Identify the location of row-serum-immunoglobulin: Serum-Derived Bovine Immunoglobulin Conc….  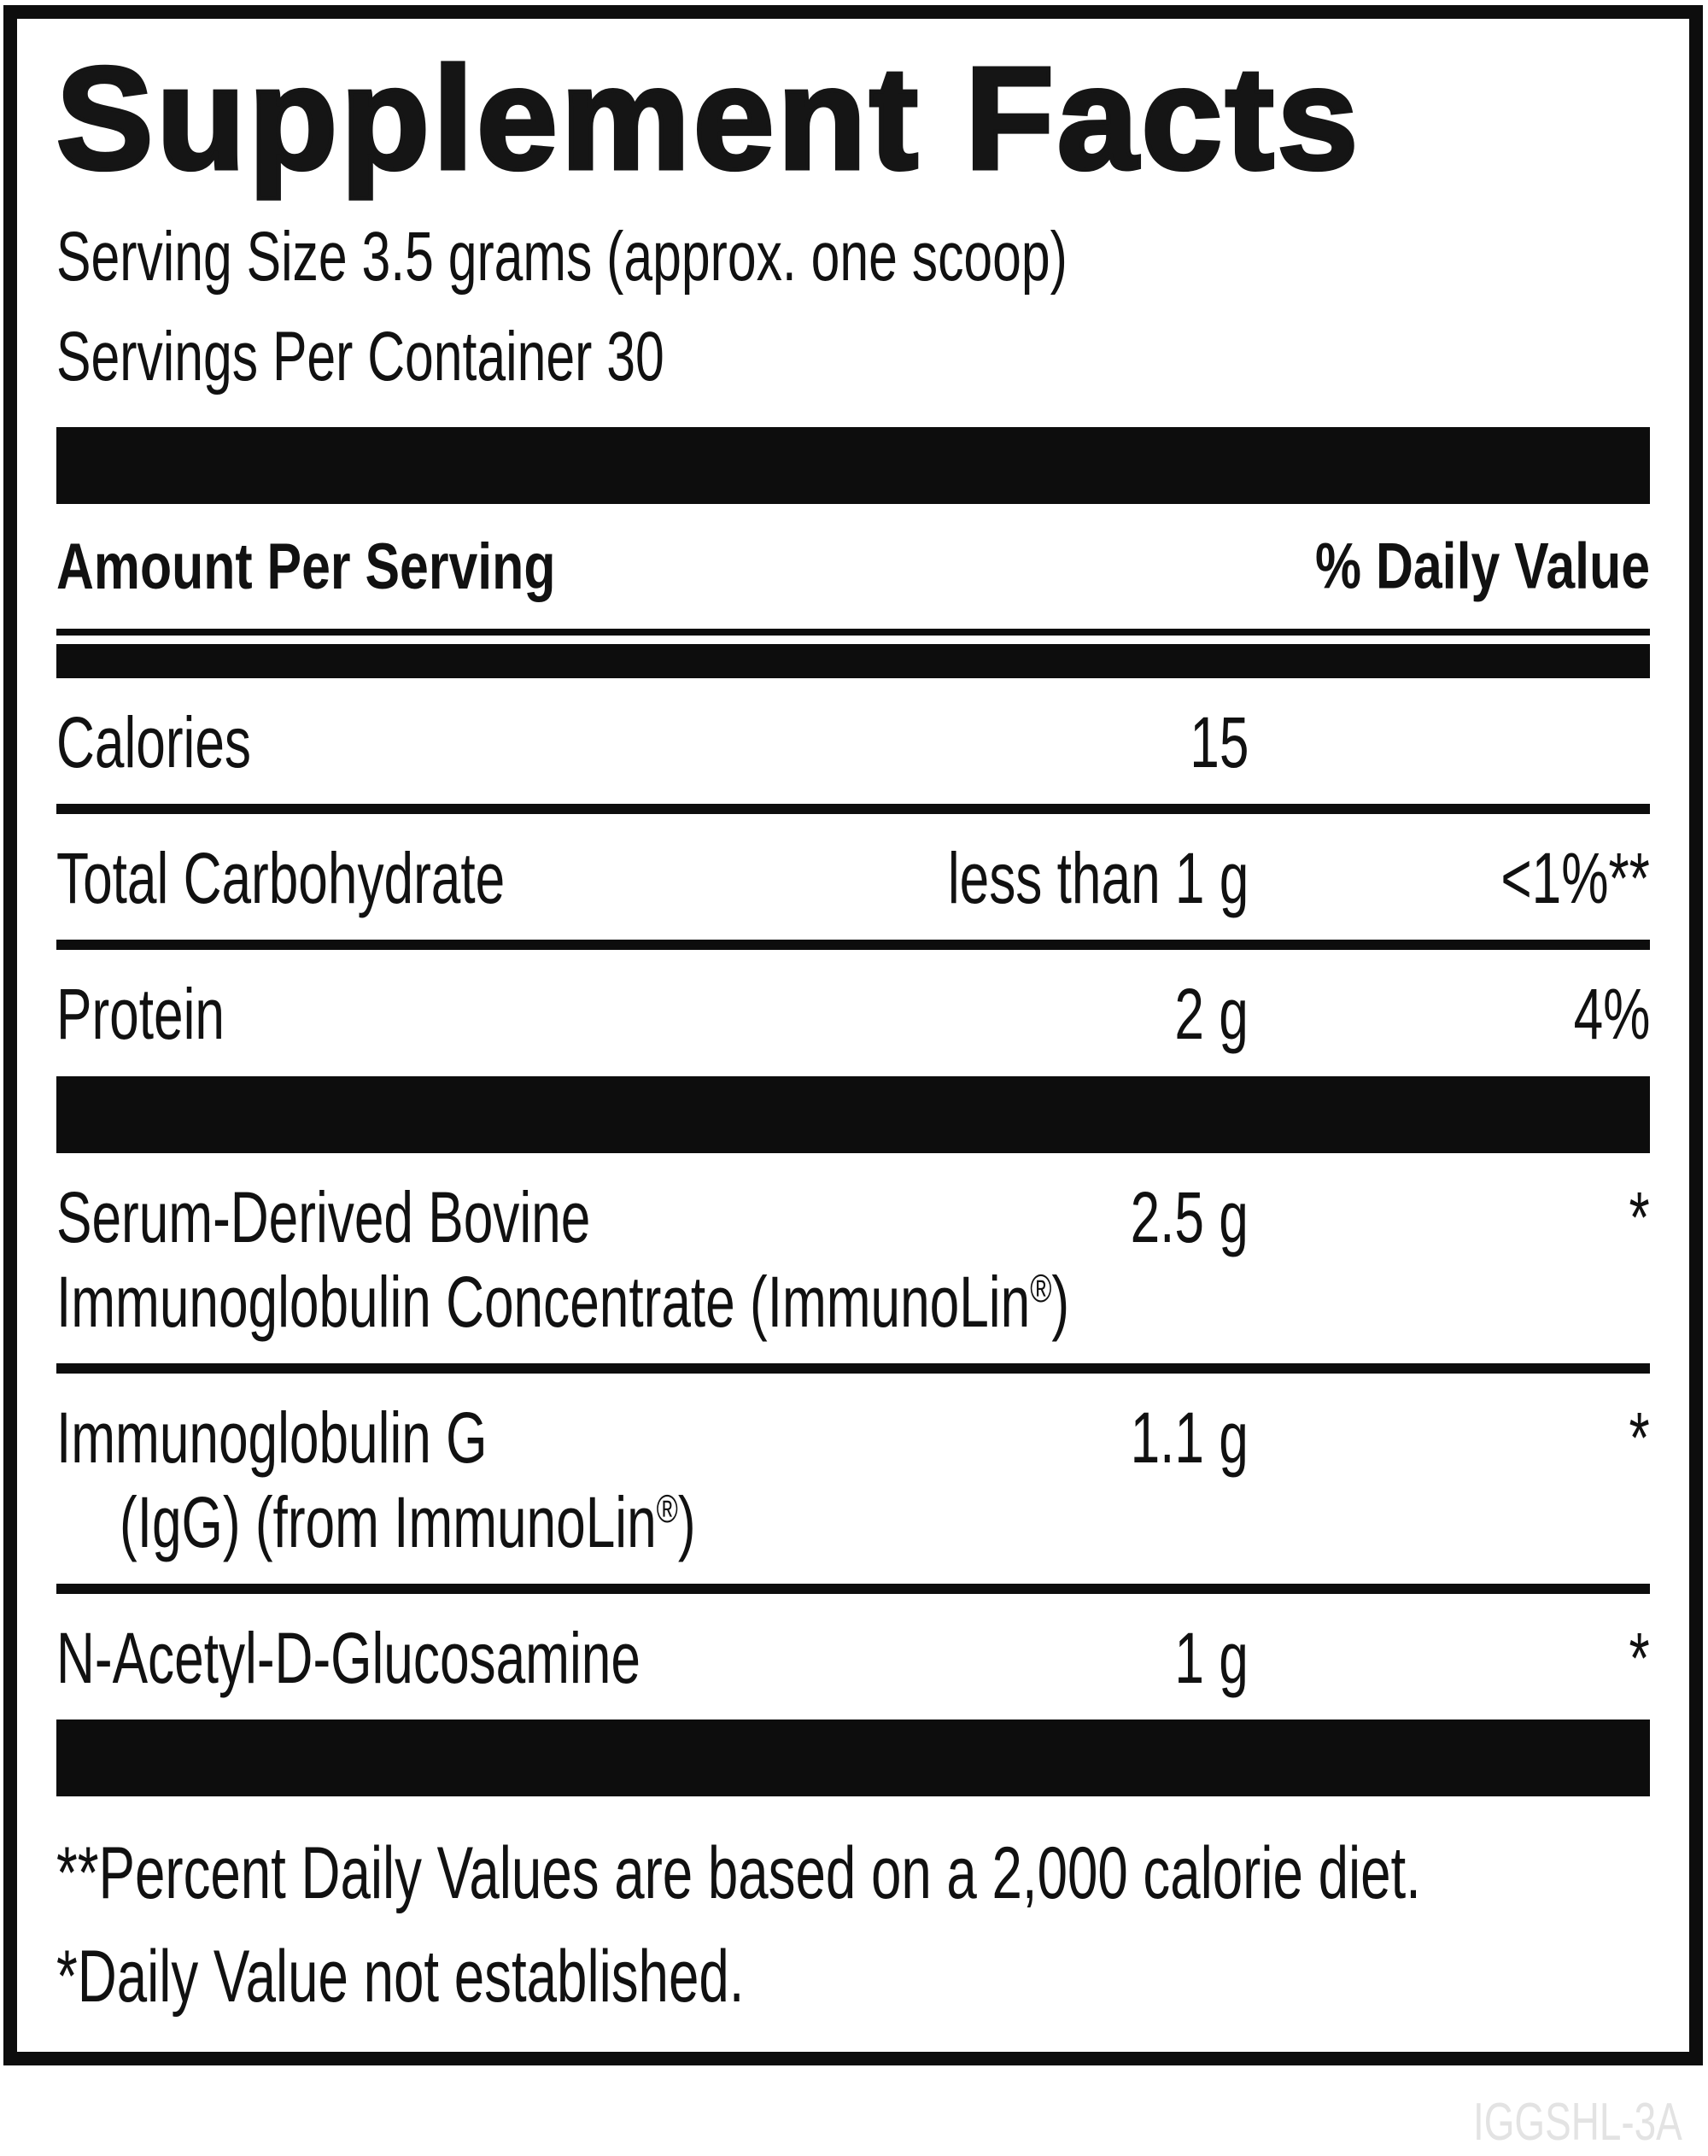
(853, 1263).